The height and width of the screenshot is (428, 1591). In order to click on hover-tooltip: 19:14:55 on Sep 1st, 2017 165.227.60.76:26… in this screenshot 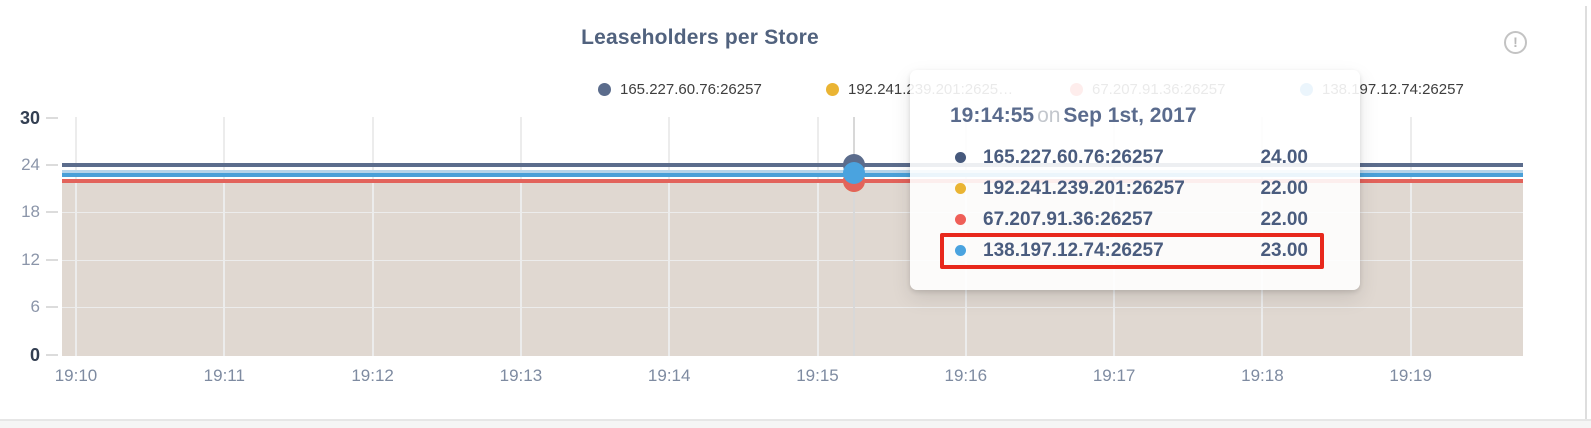, I will do `click(1135, 180)`.